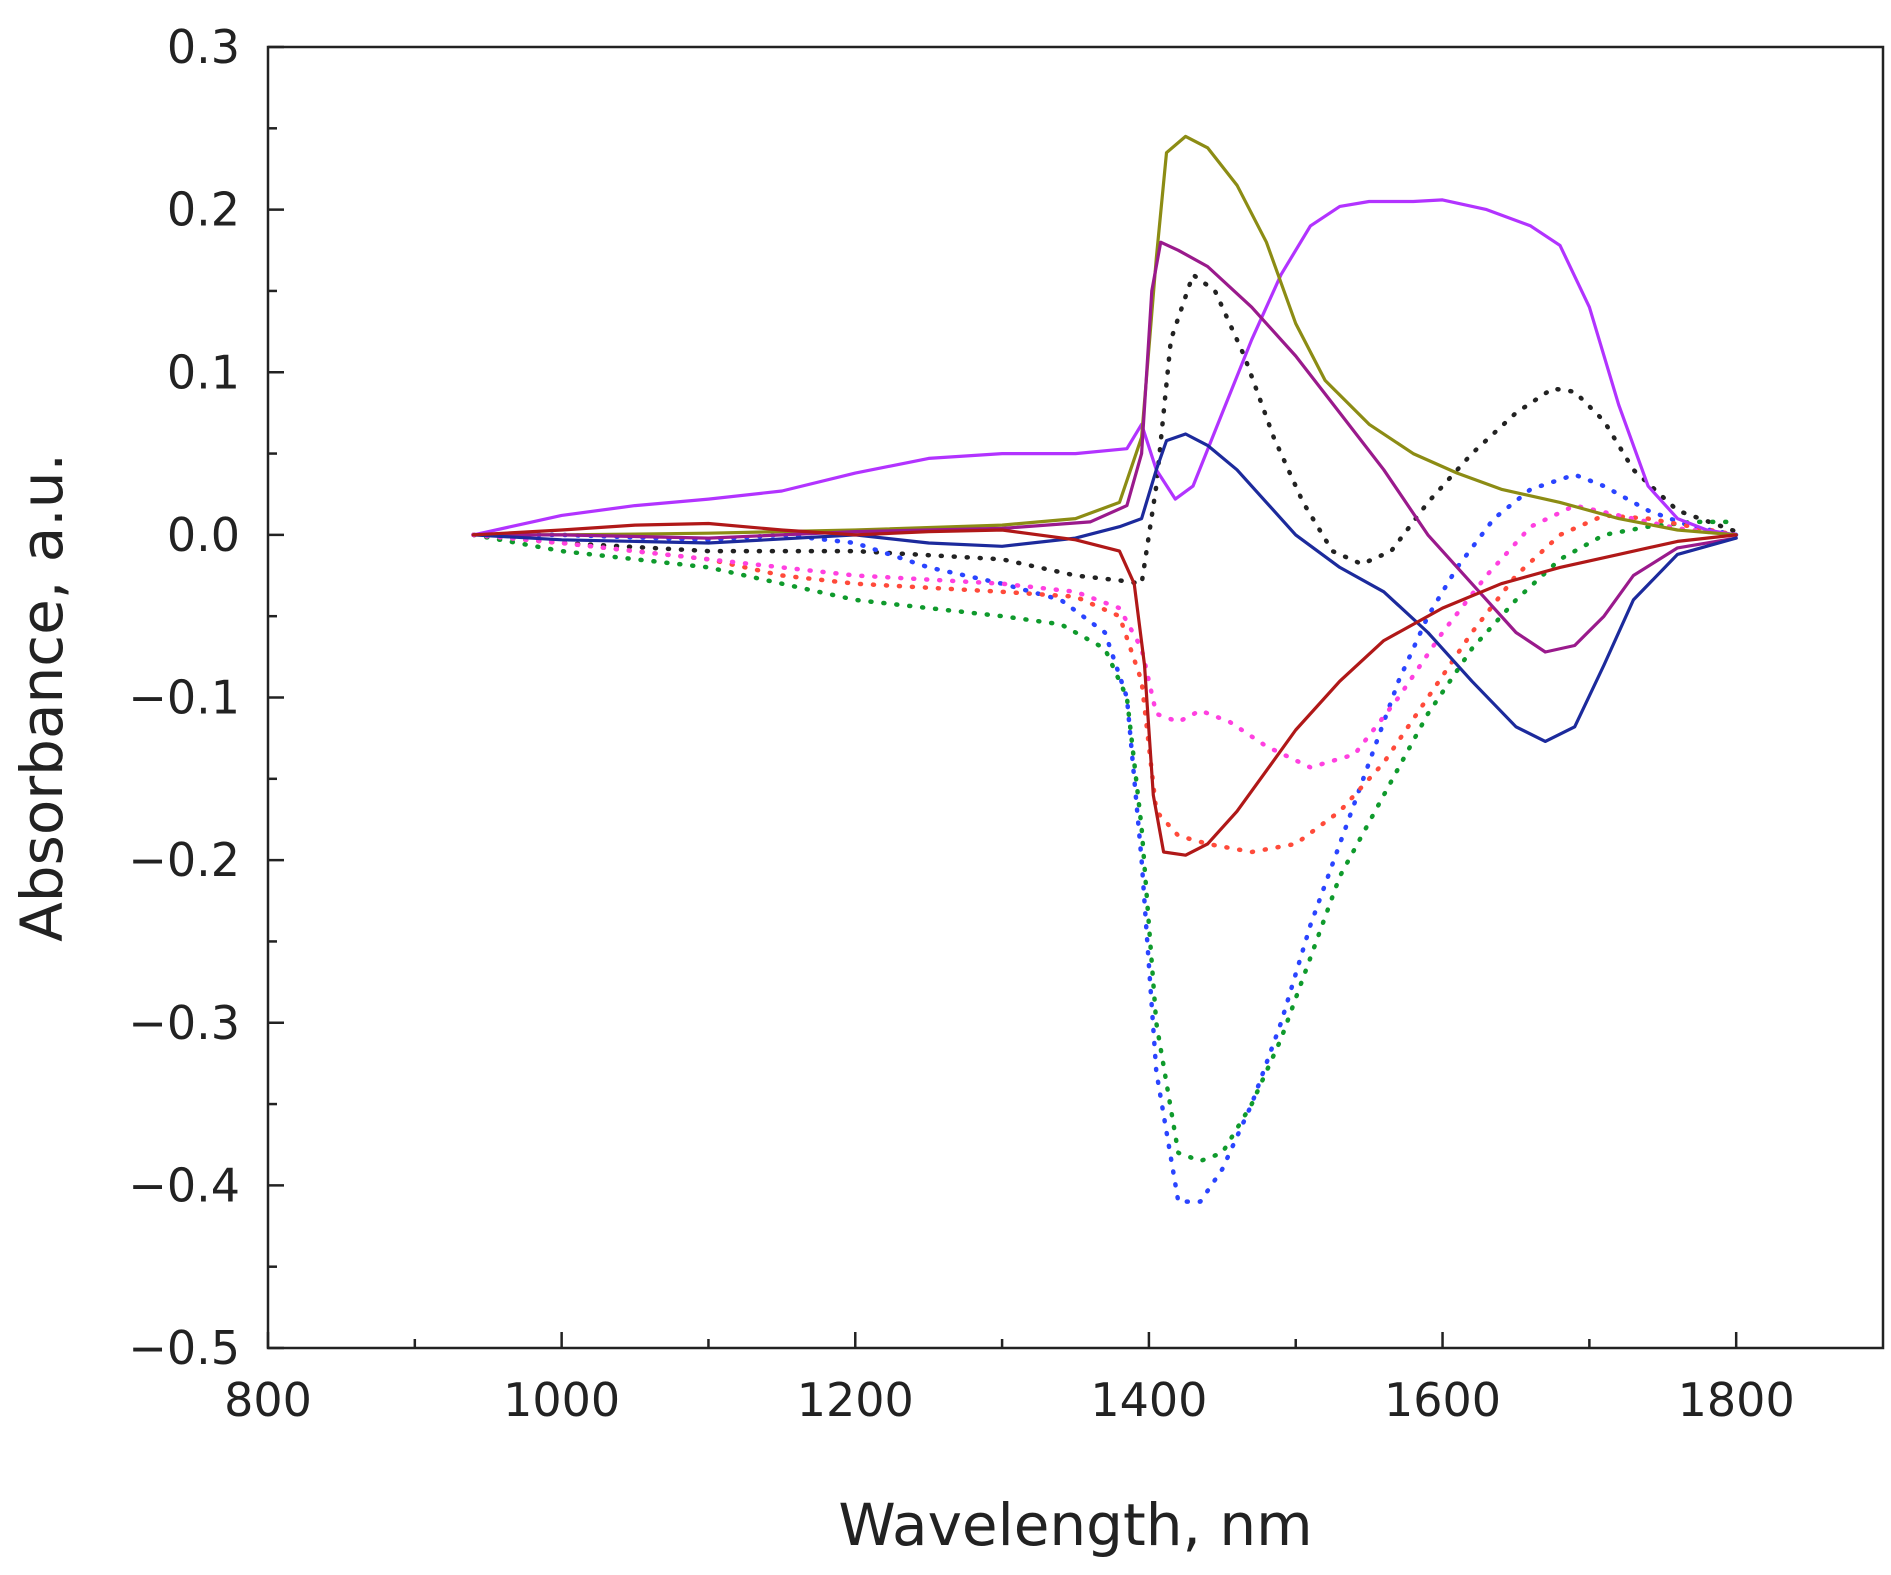  Describe the element at coordinates (184, 860) in the screenshot. I see `y-tick-label: −0.2` at that location.